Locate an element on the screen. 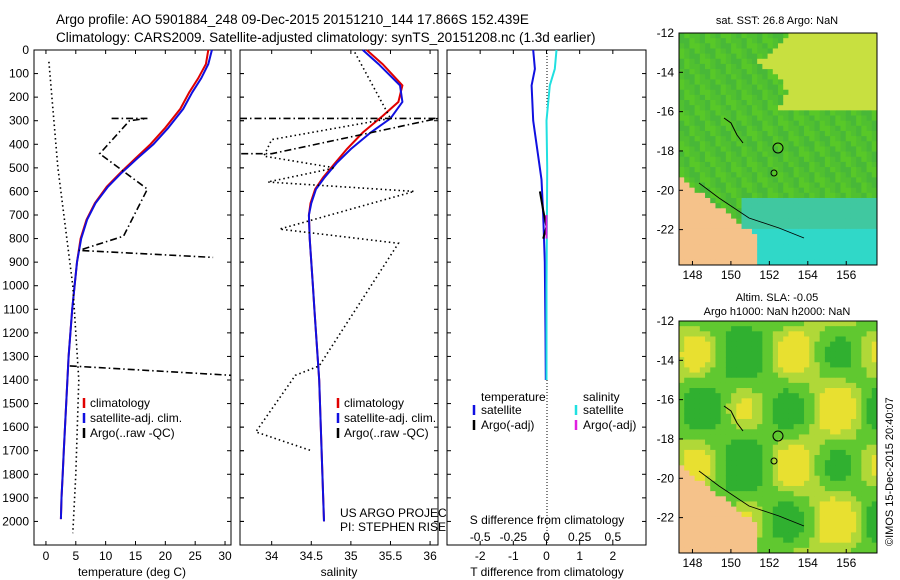 This screenshot has height=580, width=900. y-tick-label: 1400 is located at coordinates (15, 380).